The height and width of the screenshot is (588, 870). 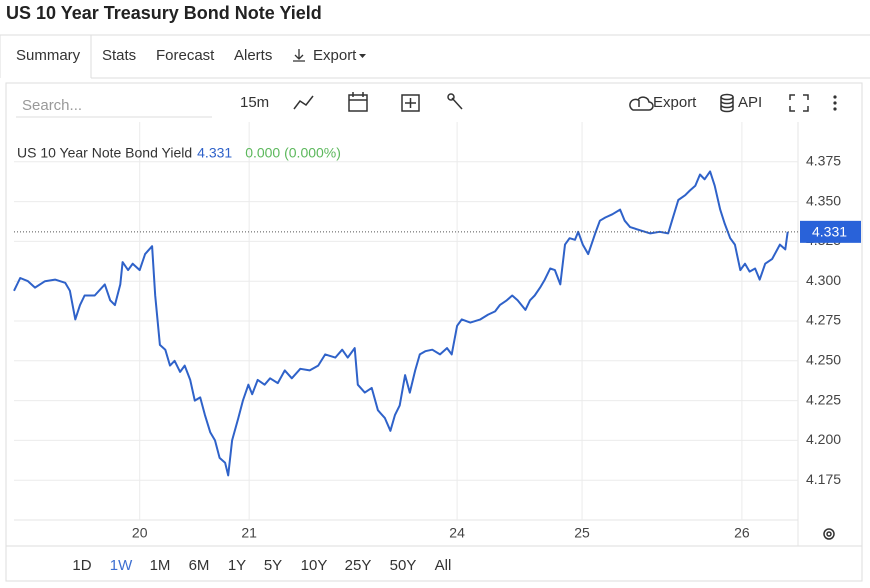 I want to click on calendar-icon, so click(x=358, y=102).